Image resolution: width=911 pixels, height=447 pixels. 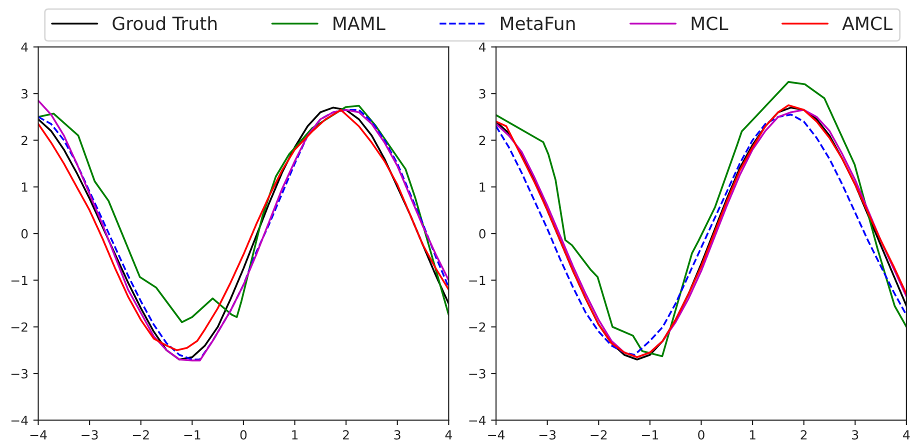 I want to click on legend-label: Groud Truth, so click(x=164, y=23).